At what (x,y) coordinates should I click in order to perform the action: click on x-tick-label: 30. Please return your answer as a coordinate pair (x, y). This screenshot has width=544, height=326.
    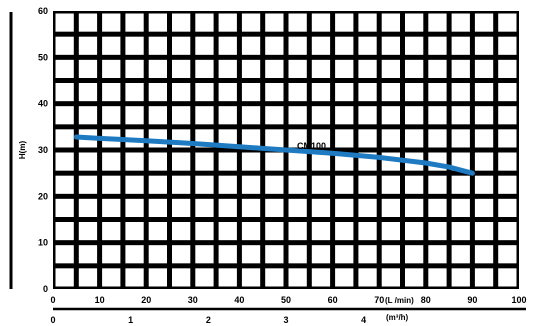
    Looking at the image, I should click on (193, 300).